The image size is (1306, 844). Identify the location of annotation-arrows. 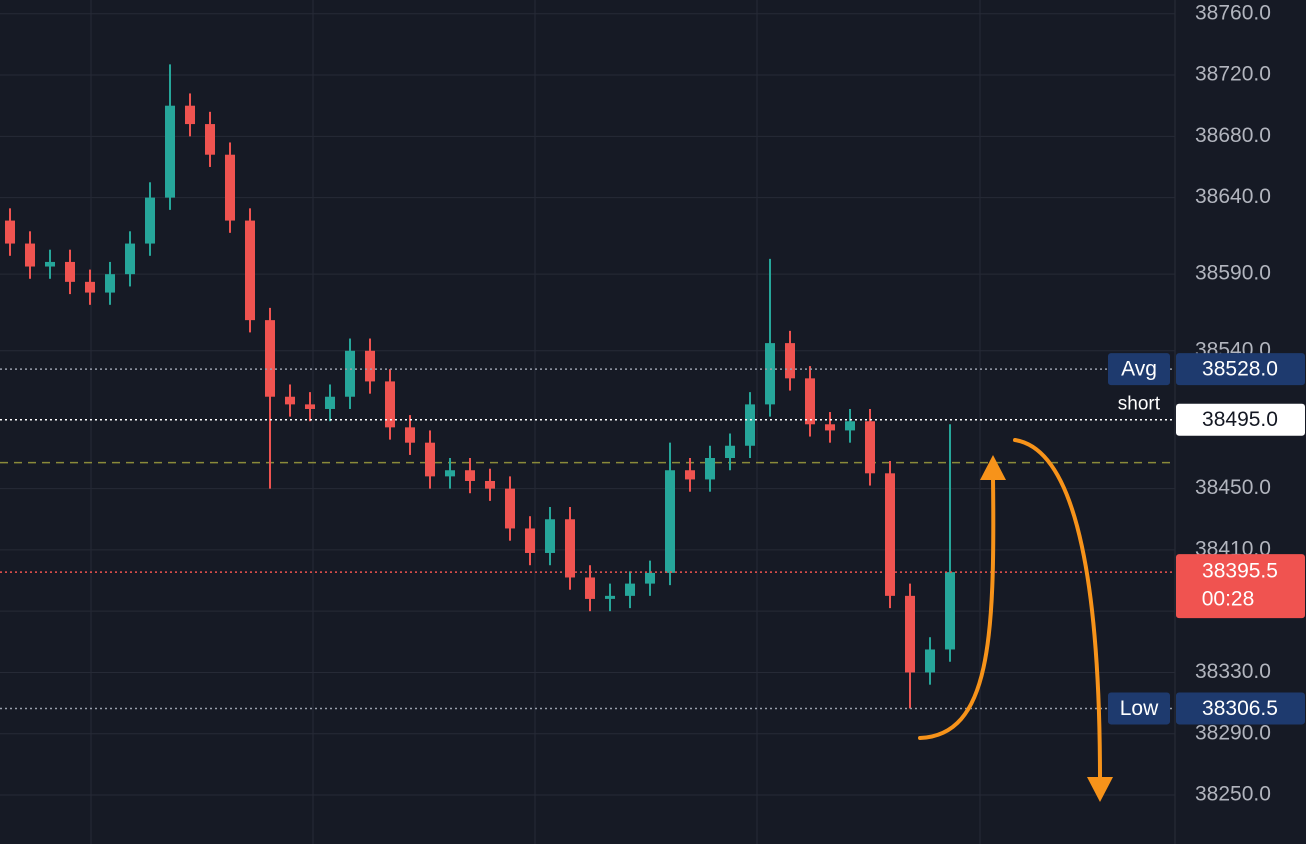
(1010, 610).